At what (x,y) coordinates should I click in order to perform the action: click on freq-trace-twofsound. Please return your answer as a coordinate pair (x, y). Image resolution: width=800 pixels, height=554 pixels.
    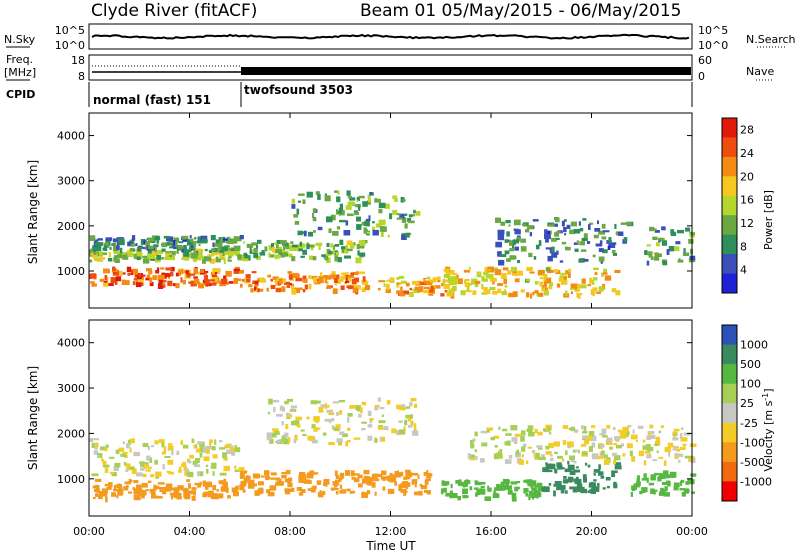
    Looking at the image, I should click on (466, 71).